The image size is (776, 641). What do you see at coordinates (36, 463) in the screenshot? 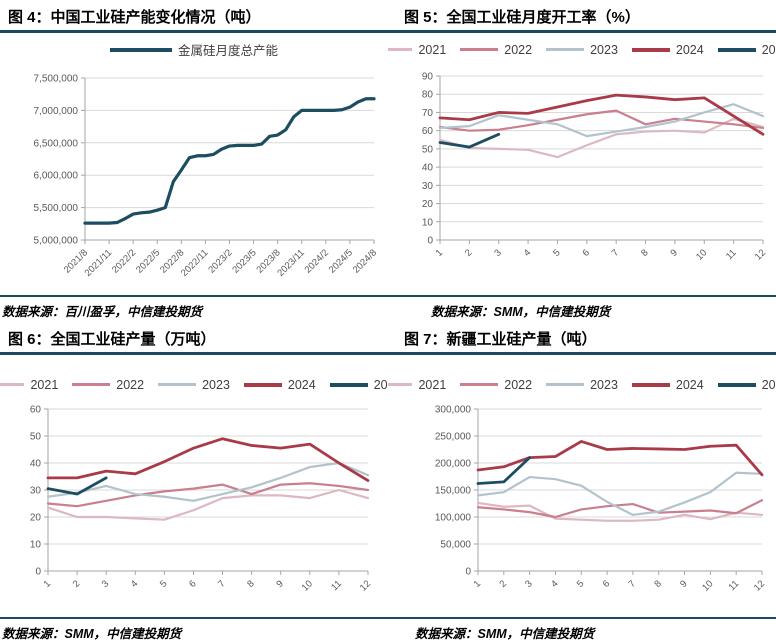
I see `svg-text: 40` at bounding box center [36, 463].